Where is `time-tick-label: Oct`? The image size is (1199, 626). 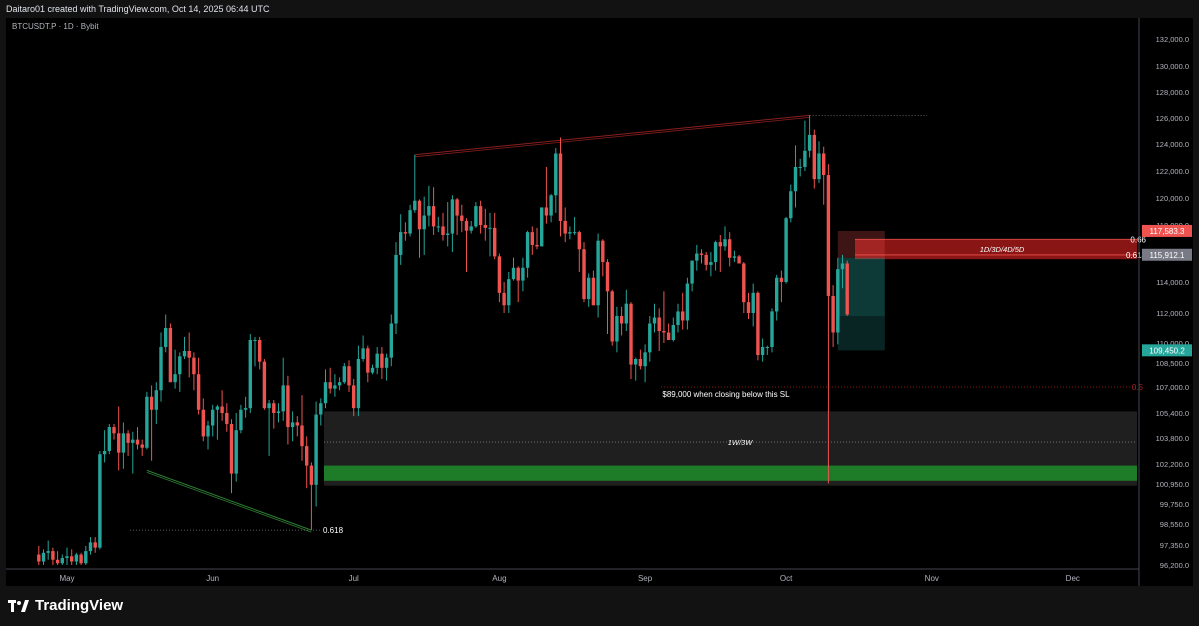 time-tick-label: Oct is located at coordinates (786, 578).